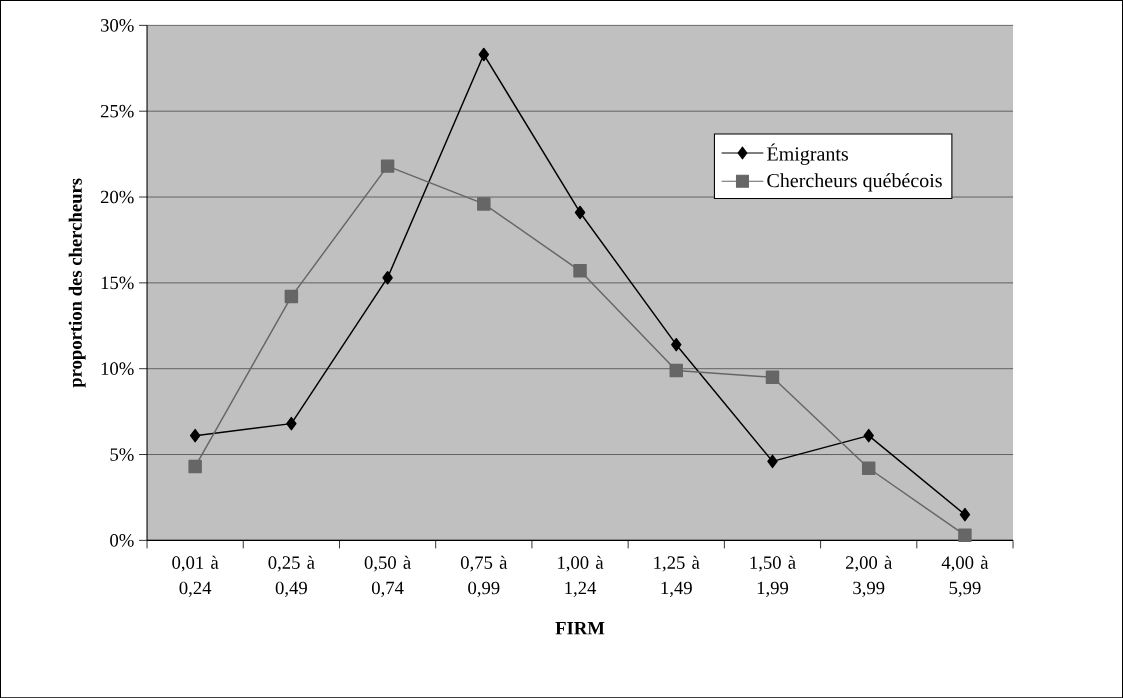  Describe the element at coordinates (773, 576) in the screenshot. I see `x-tick-label: 1,50 à 1,99` at that location.